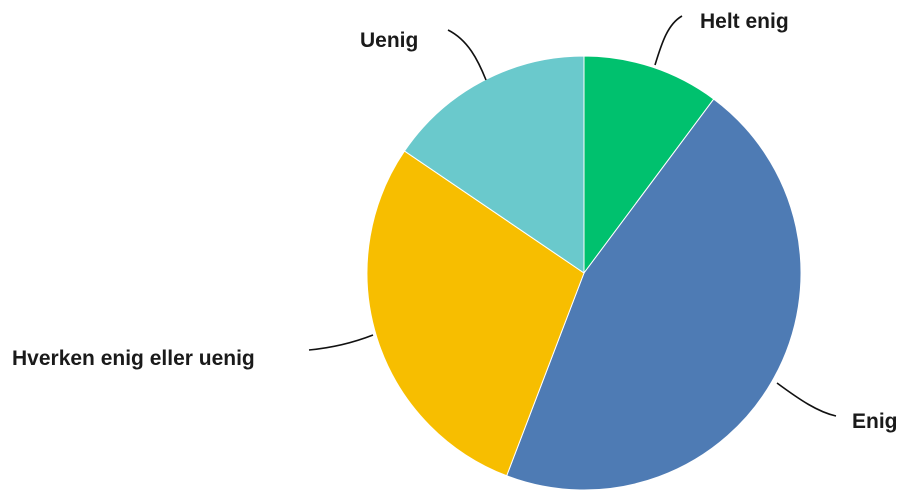  I want to click on leader-line-enig, so click(806, 399).